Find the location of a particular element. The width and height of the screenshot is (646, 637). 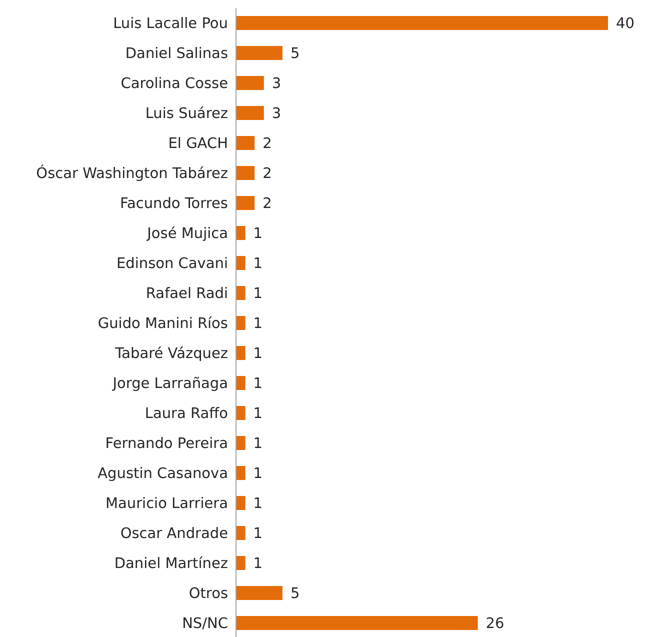

data-label: 26 is located at coordinates (495, 624).